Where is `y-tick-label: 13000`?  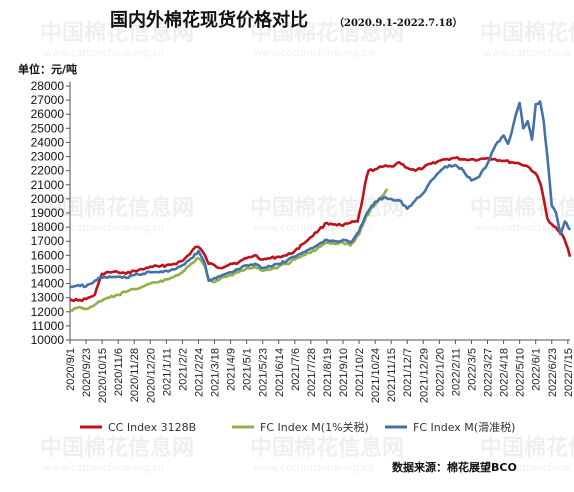 y-tick-label: 13000 is located at coordinates (48, 298).